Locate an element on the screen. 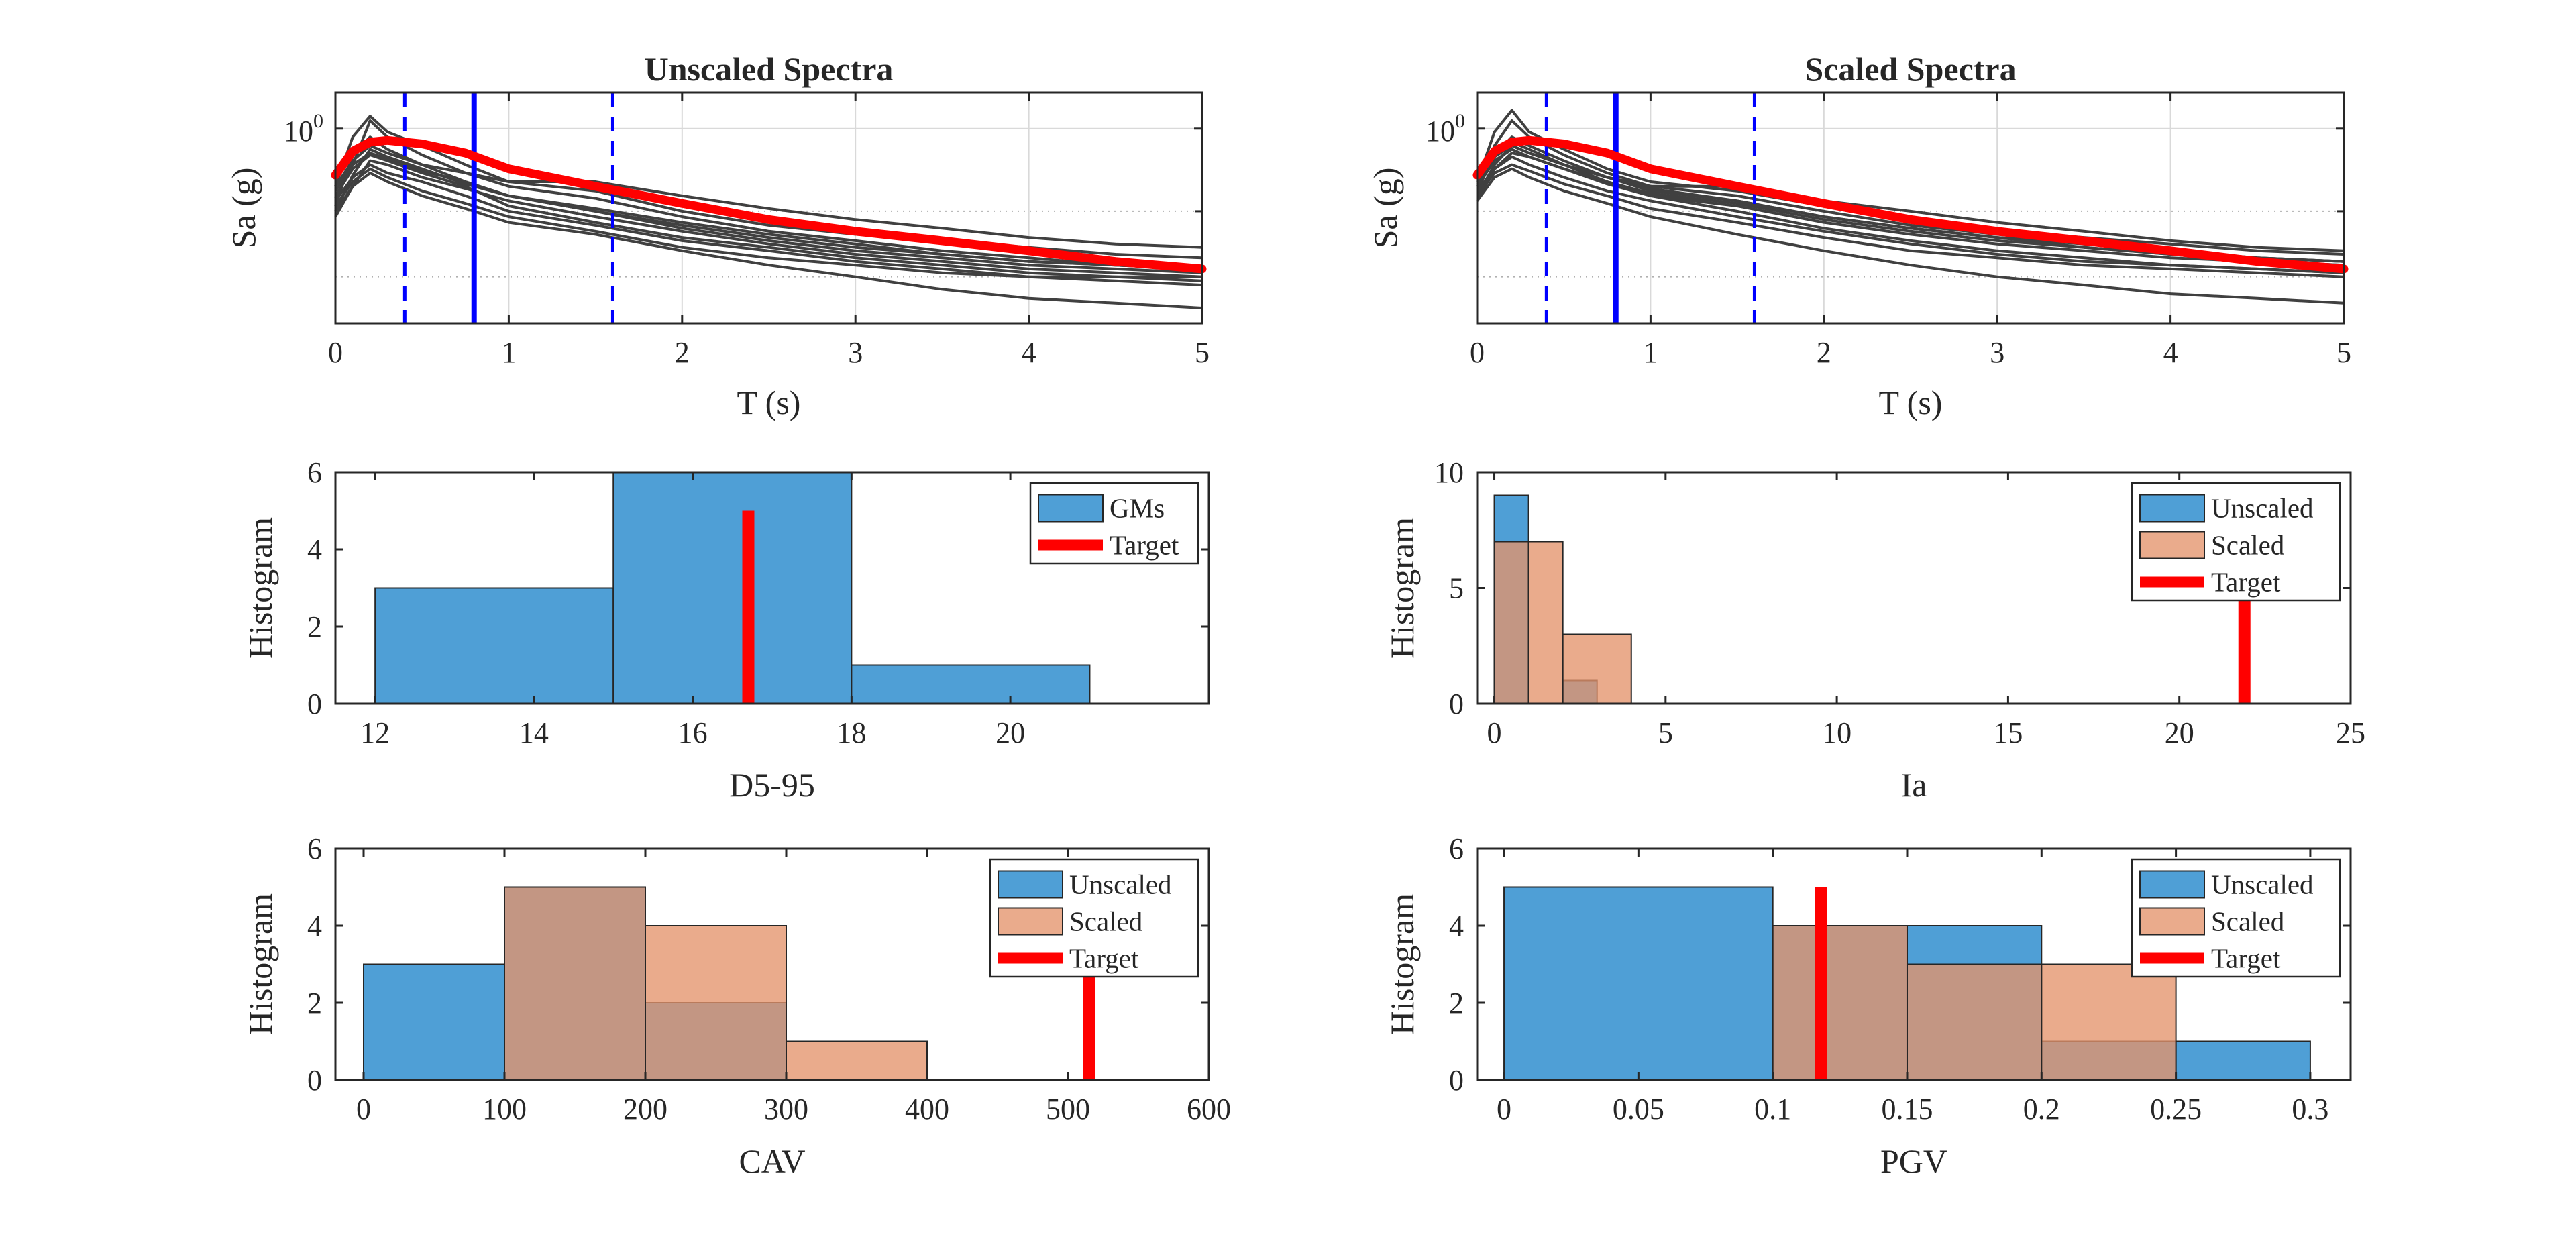 The width and height of the screenshot is (2576, 1253). x-tick-label: 16 is located at coordinates (693, 732).